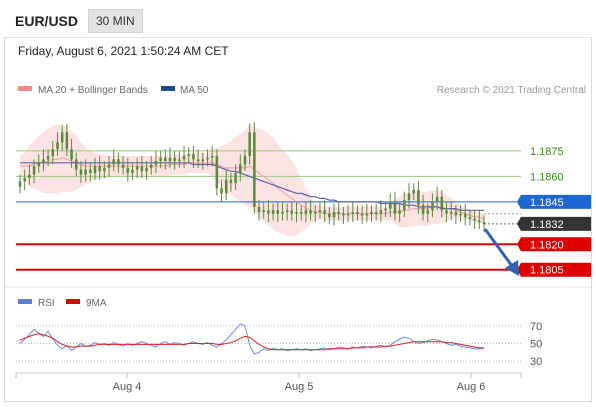 The image size is (596, 407). What do you see at coordinates (547, 271) in the screenshot?
I see `target-label: 1.1805` at bounding box center [547, 271].